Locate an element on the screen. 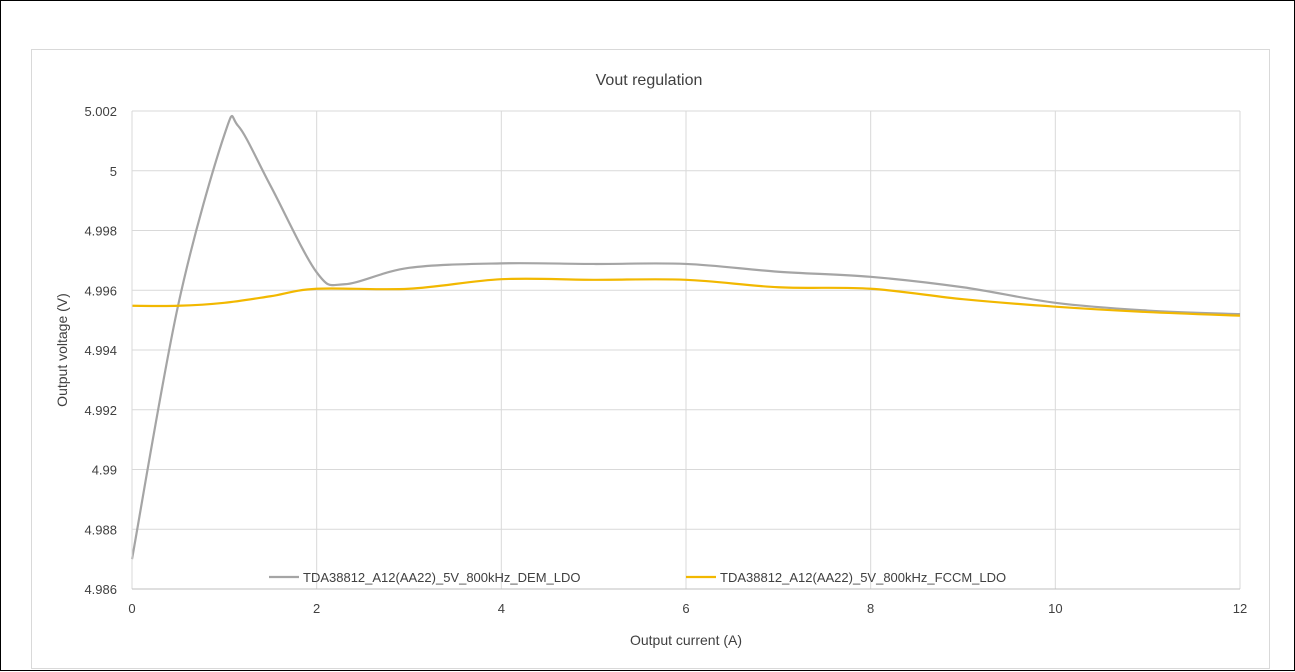  legend-label: TDA38812_A12(AA22)_5V_800kHz_FCCM_LDO is located at coordinates (863, 577).